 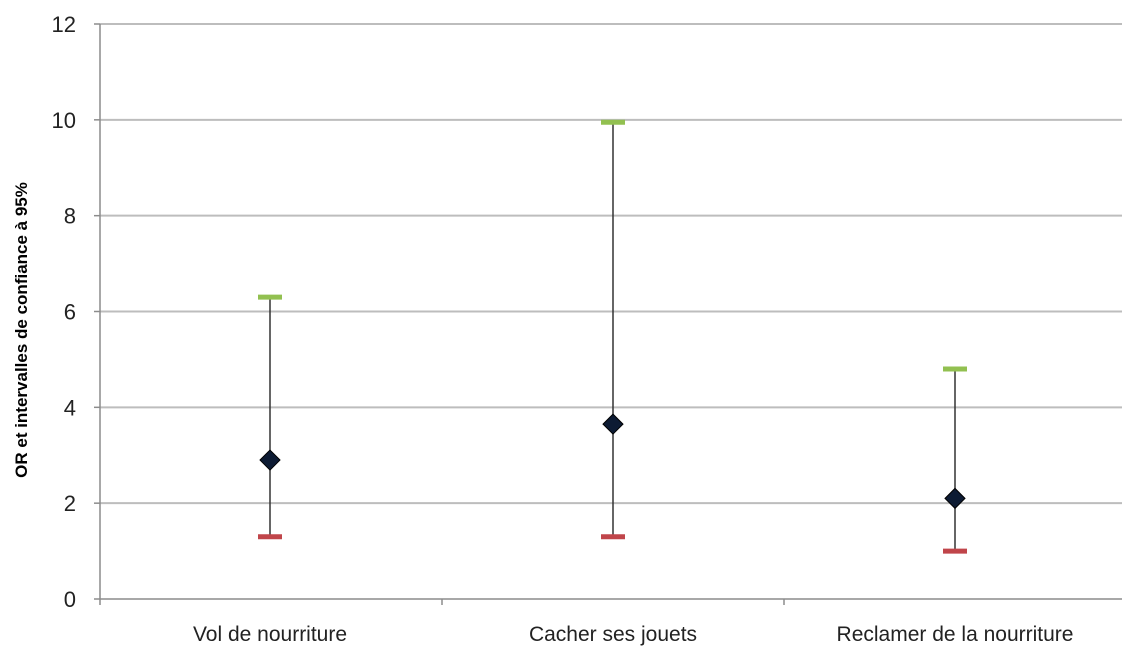 What do you see at coordinates (955, 634) in the screenshot?
I see `x-category-label: Reclamer de la nourriture` at bounding box center [955, 634].